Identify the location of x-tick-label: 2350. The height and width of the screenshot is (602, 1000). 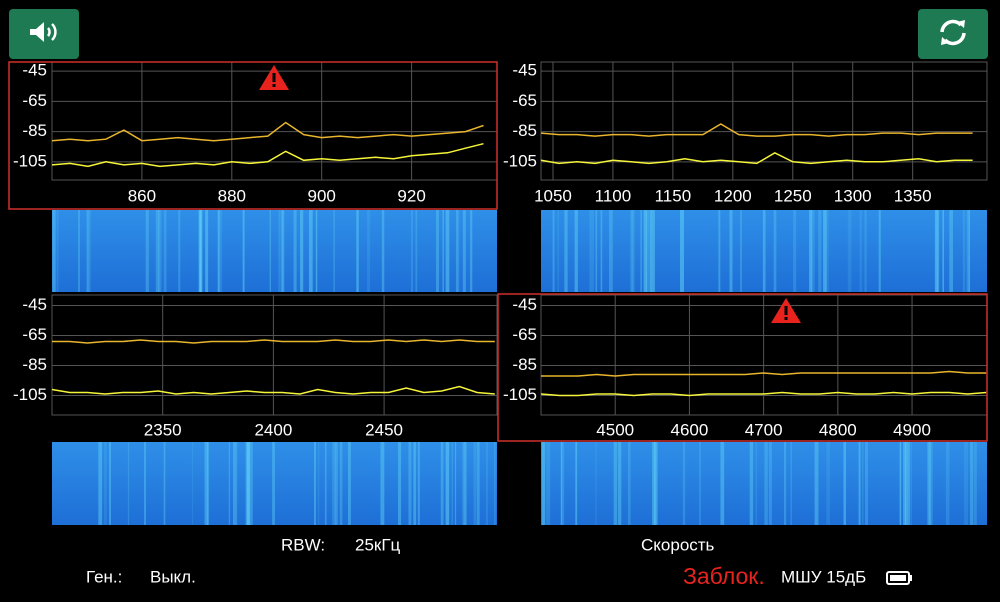
(163, 429).